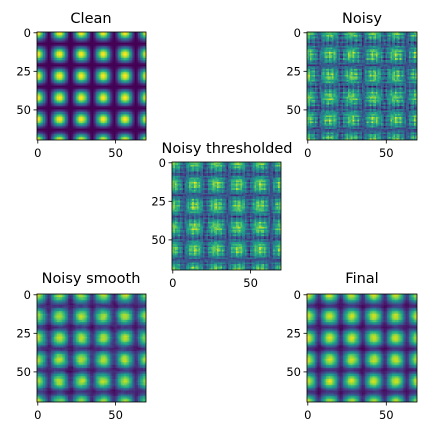 The height and width of the screenshot is (435, 426). What do you see at coordinates (227, 149) in the screenshot?
I see `panel-title: Noisy thresholded` at bounding box center [227, 149].